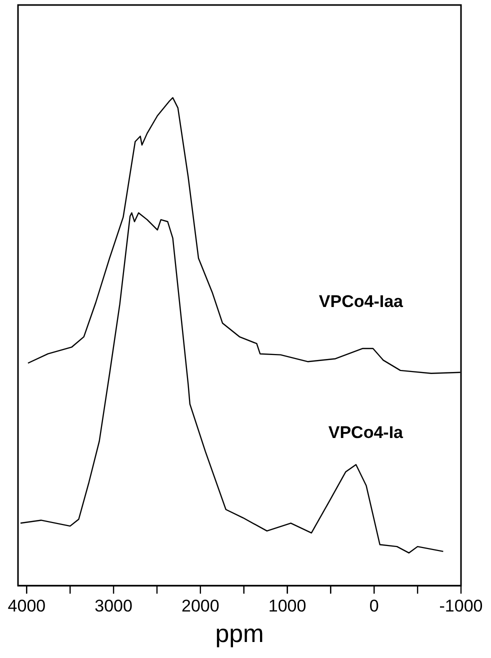  What do you see at coordinates (374, 606) in the screenshot?
I see `x-tick-label: 0` at bounding box center [374, 606].